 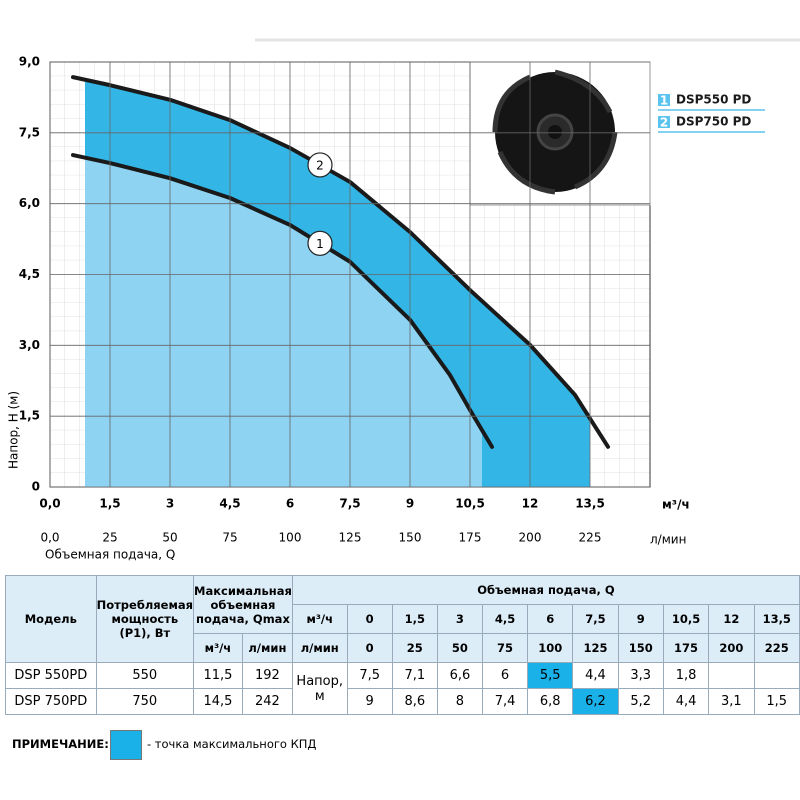 What do you see at coordinates (459, 648) in the screenshot?
I see `header-cell: 50` at bounding box center [459, 648].